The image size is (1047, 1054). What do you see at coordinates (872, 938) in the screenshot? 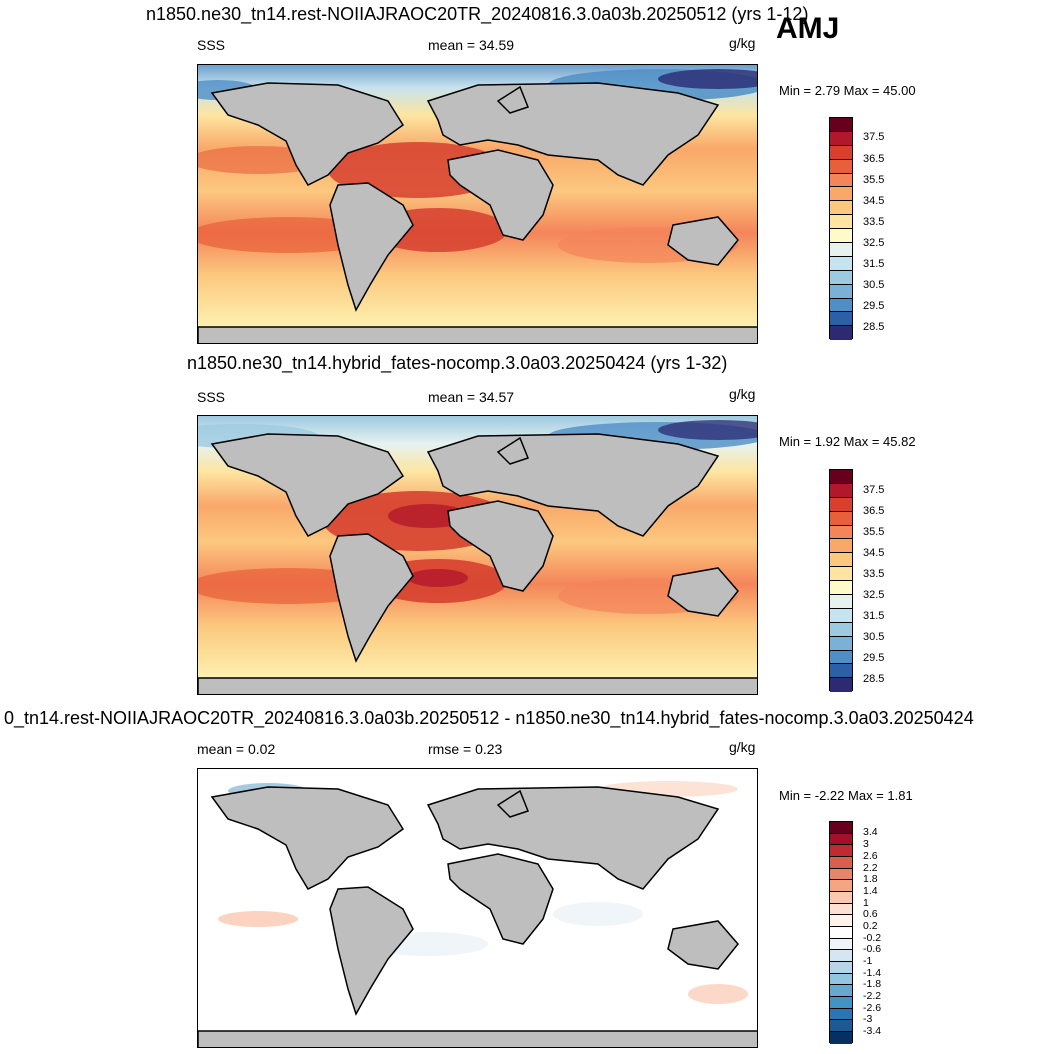
I see `panel3-colorbar-tick: -0.2` at bounding box center [872, 938].